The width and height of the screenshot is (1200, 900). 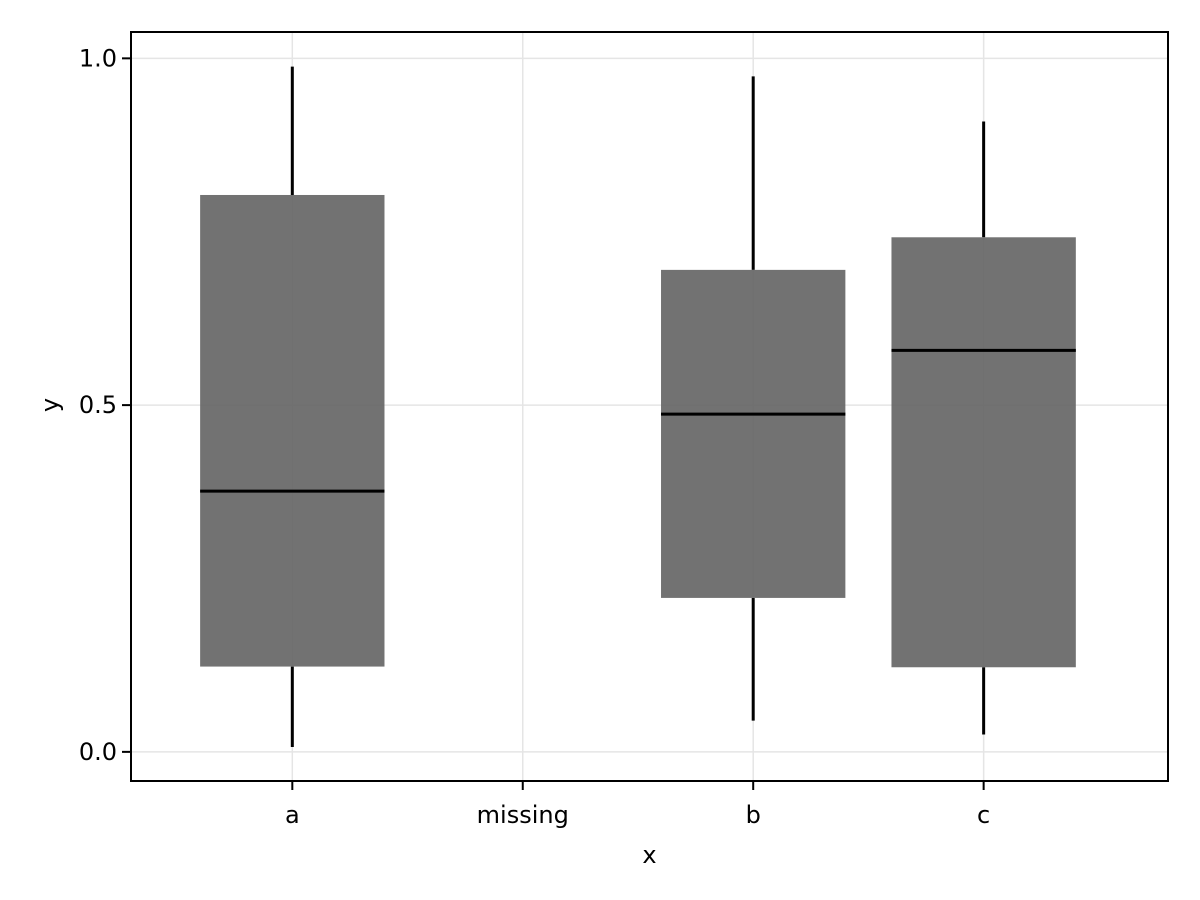 I want to click on x-tick-label: a, so click(x=292, y=815).